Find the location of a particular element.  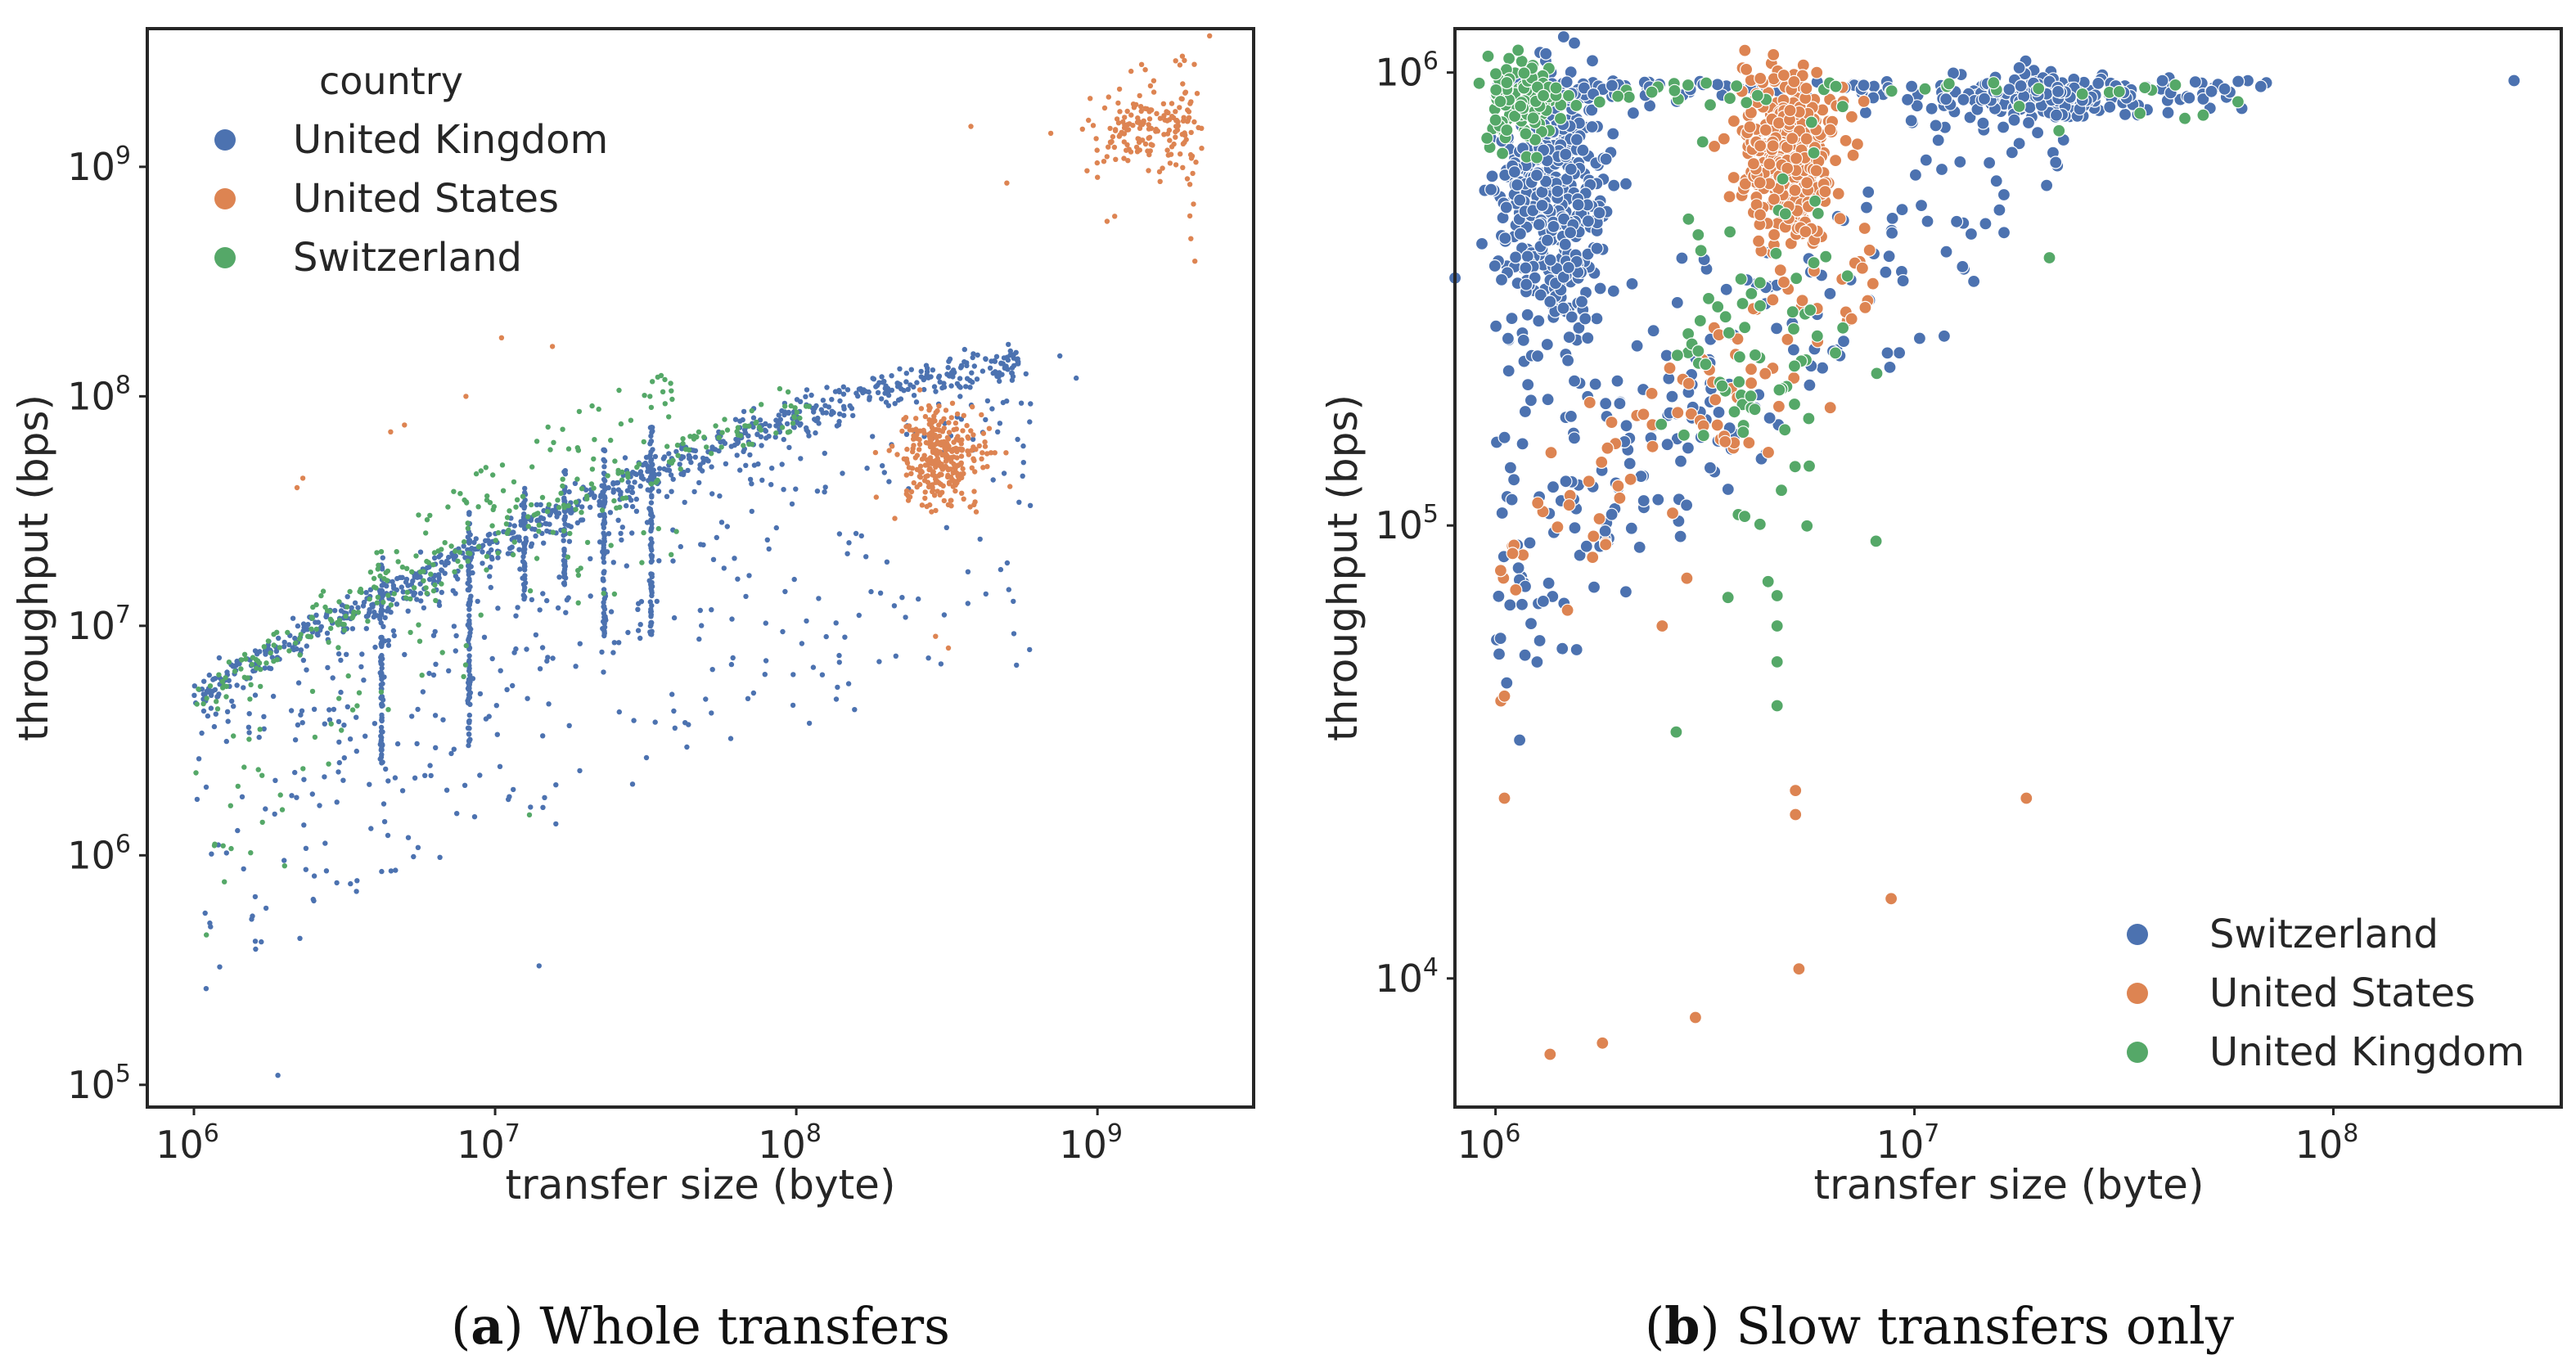

x-tick-label: 108 is located at coordinates (2327, 1143).